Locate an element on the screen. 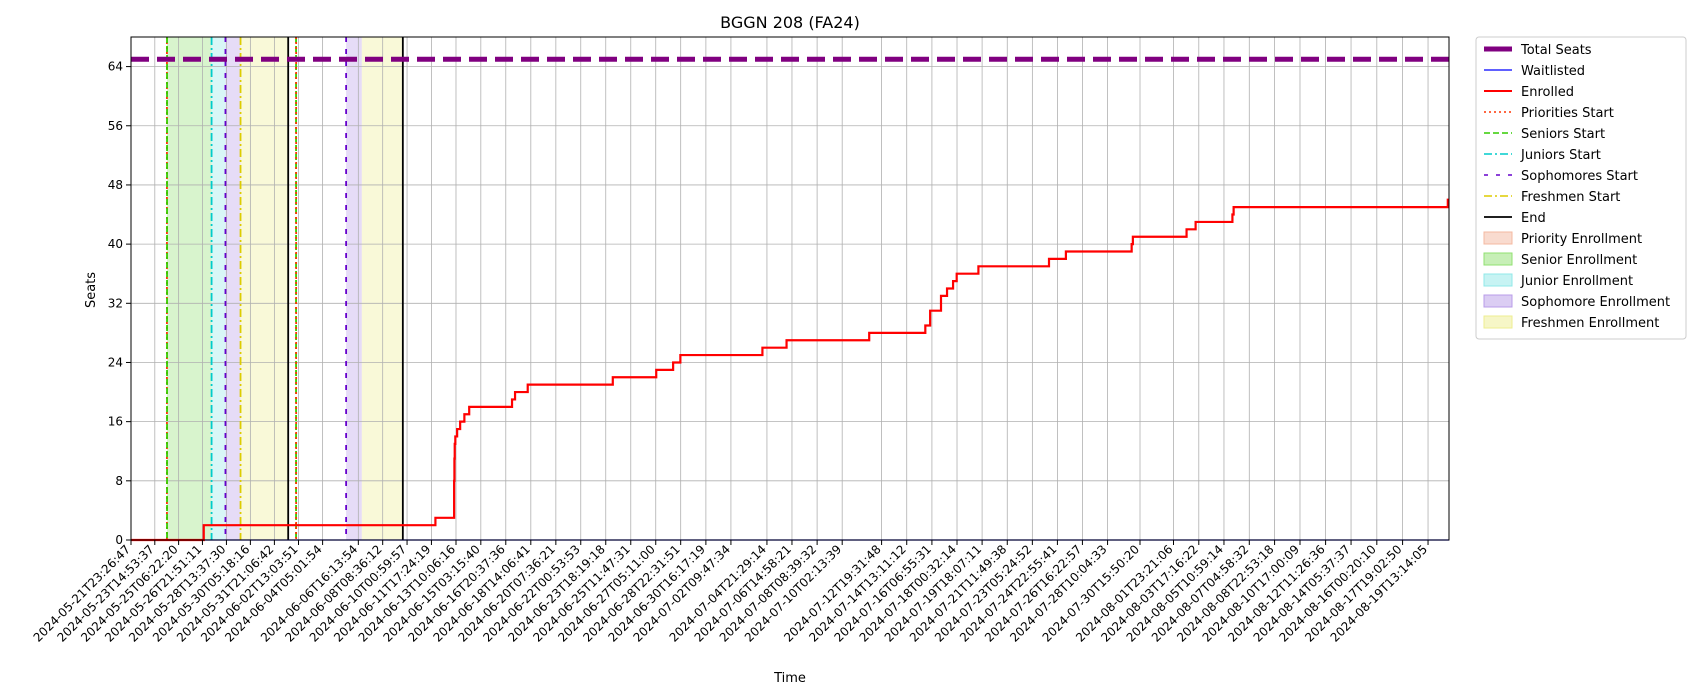 Image resolution: width=1700 pixels, height=700 pixels. legend-item: Sophomore Enrollment is located at coordinates (1576, 302).